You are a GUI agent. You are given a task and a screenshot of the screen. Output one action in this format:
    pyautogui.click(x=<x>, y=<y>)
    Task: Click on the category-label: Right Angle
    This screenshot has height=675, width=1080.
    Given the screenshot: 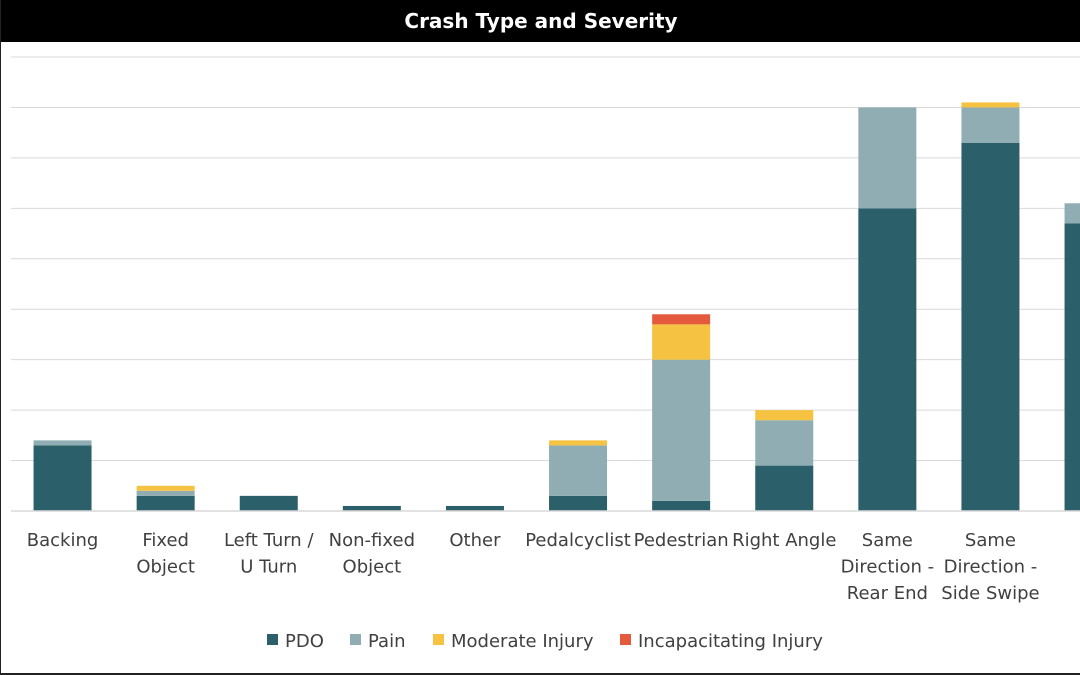 What is the action you would take?
    pyautogui.click(x=784, y=540)
    